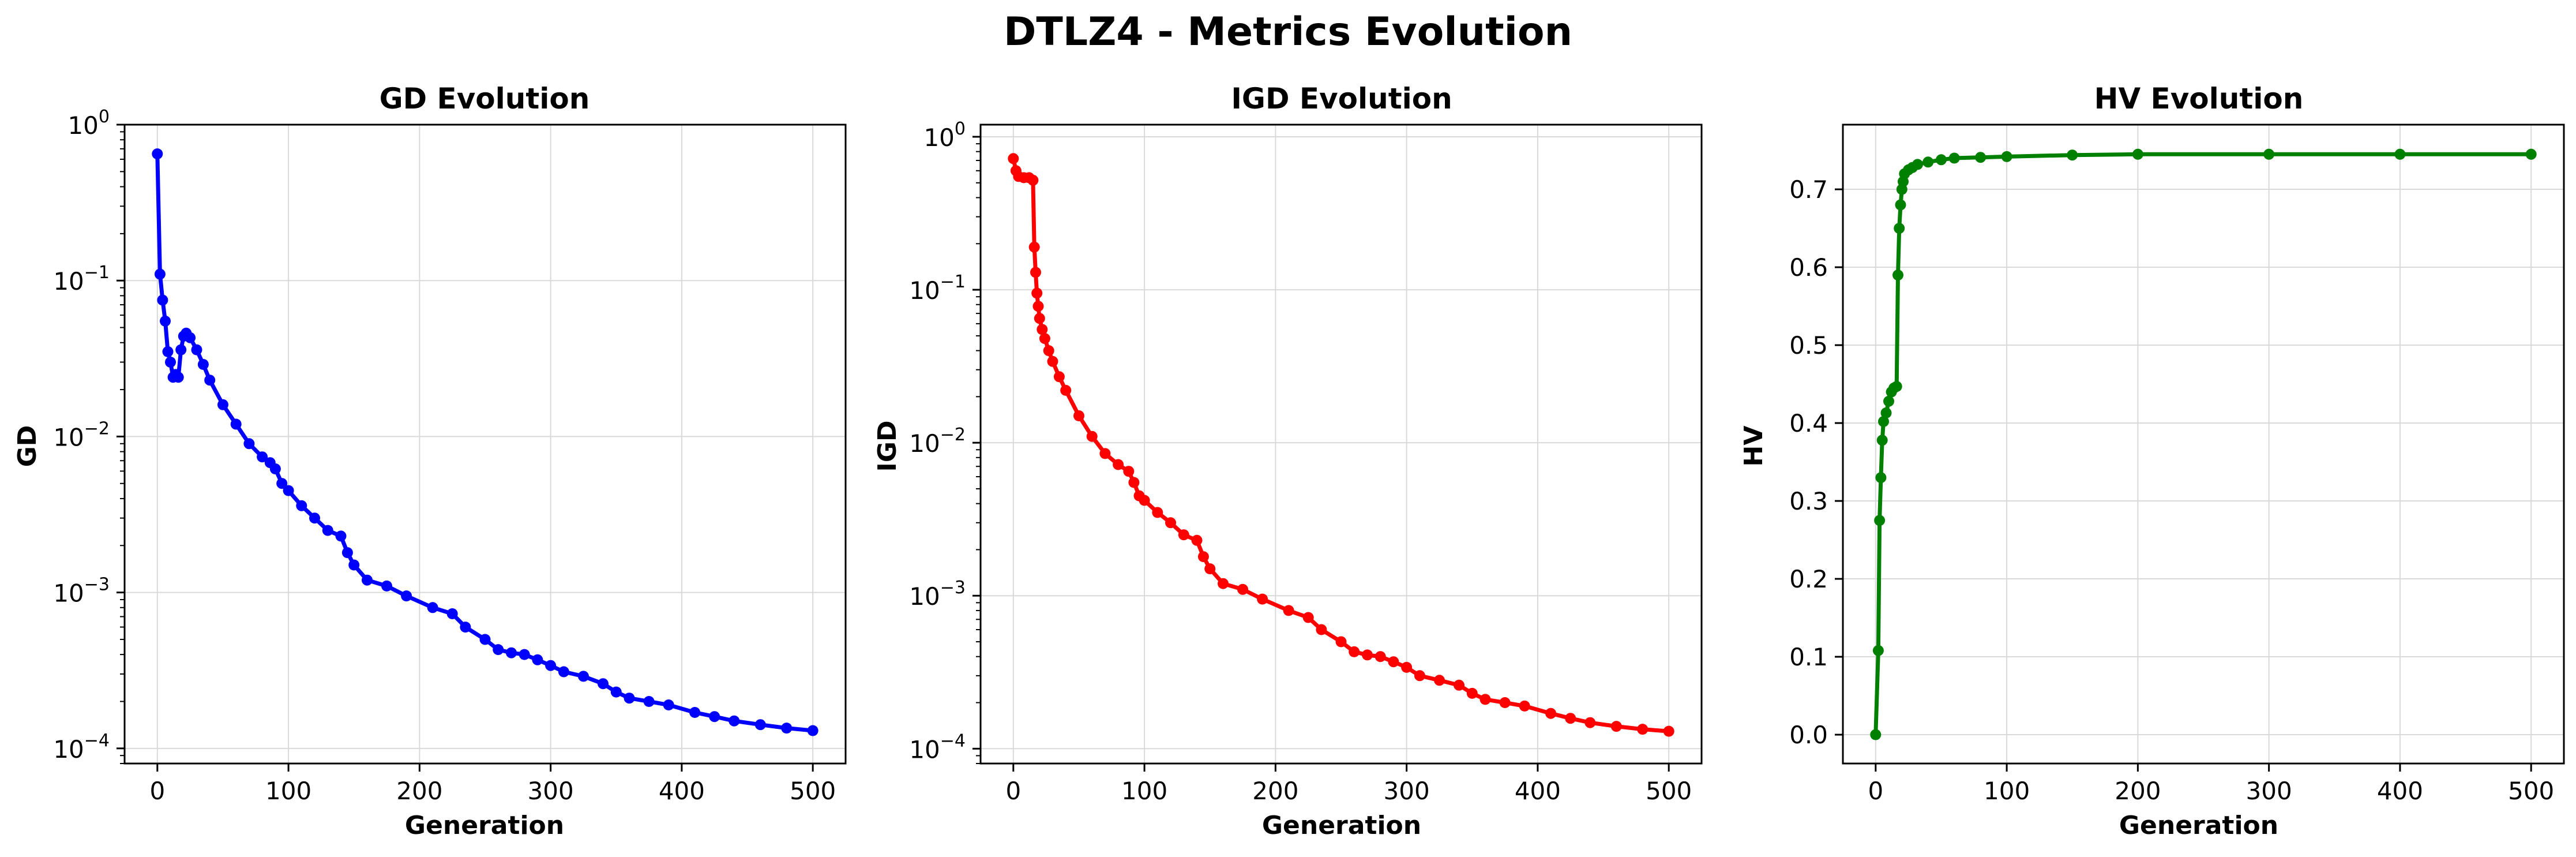 This screenshot has width=2576, height=857. What do you see at coordinates (2198, 825) in the screenshot?
I see `hv-x-axis-label: Generation` at bounding box center [2198, 825].